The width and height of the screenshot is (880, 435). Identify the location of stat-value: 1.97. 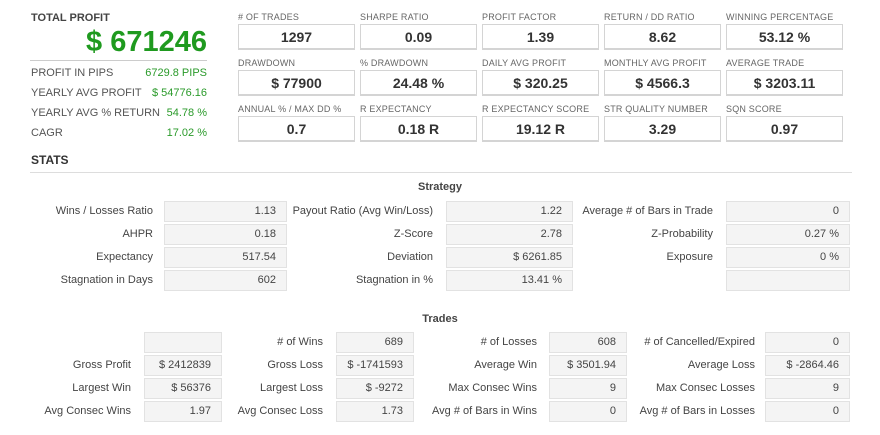
(183, 411).